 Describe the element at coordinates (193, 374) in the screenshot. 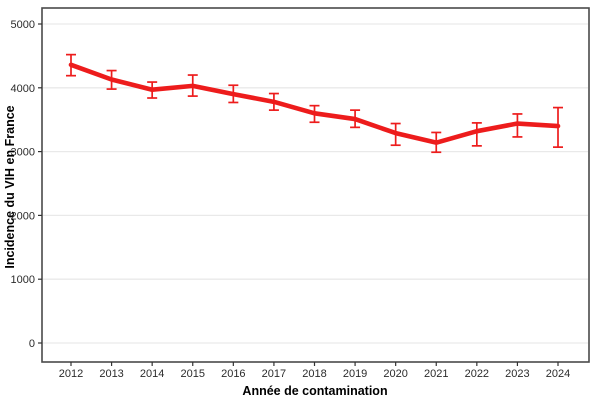

I see `x-tick-label-2015: 2015` at that location.